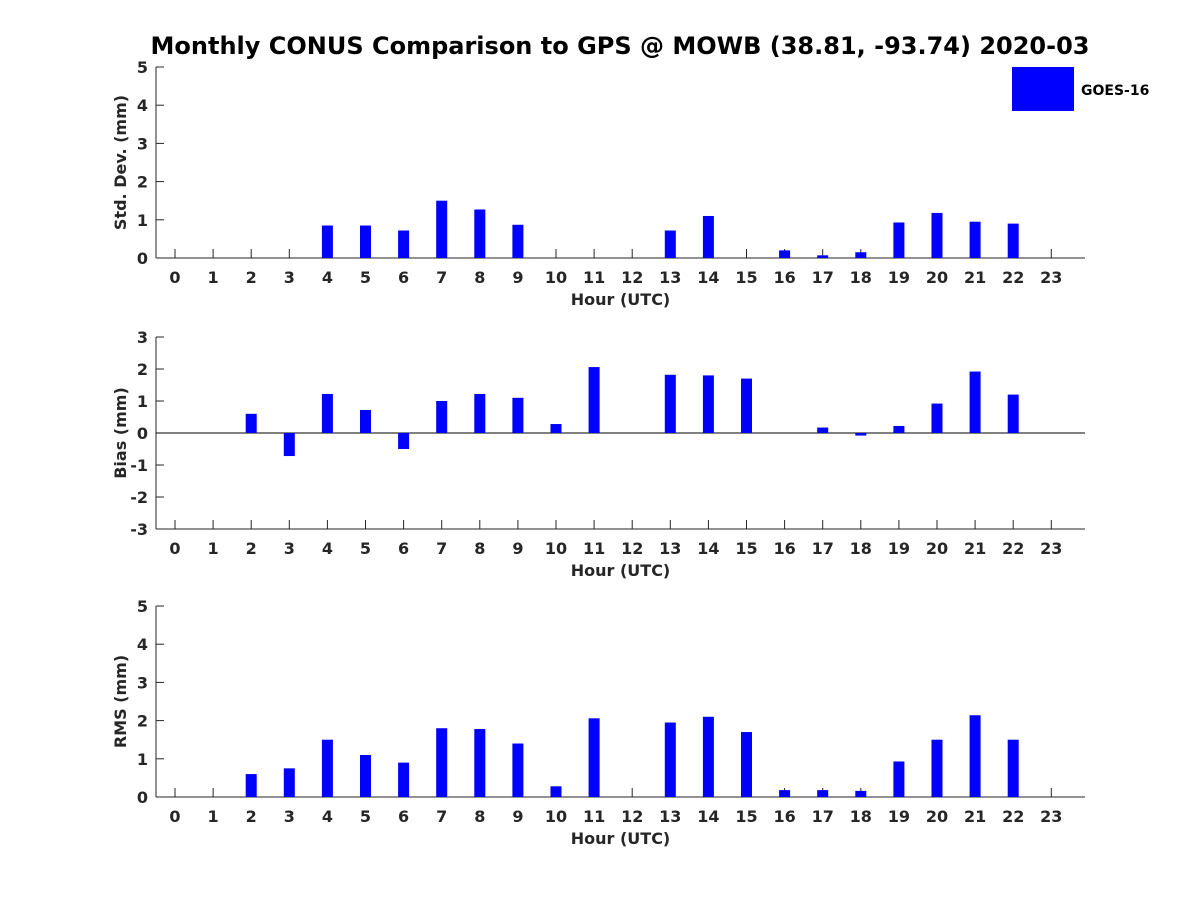 The height and width of the screenshot is (900, 1200). What do you see at coordinates (139, 497) in the screenshot?
I see `y-tick-label: -2` at bounding box center [139, 497].